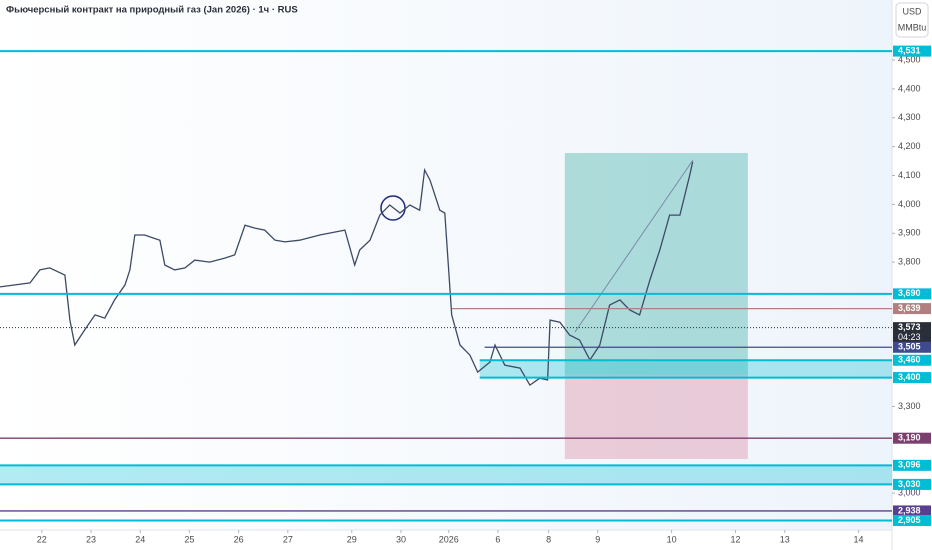 This screenshot has width=932, height=550. I want to click on level-label: 3,639, so click(909, 308).